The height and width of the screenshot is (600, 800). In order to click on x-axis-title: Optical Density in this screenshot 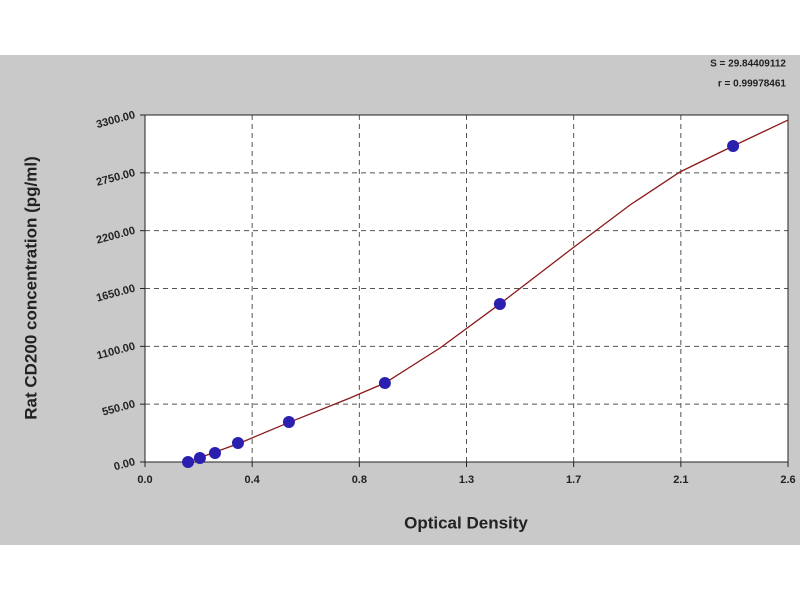, I will do `click(466, 522)`.